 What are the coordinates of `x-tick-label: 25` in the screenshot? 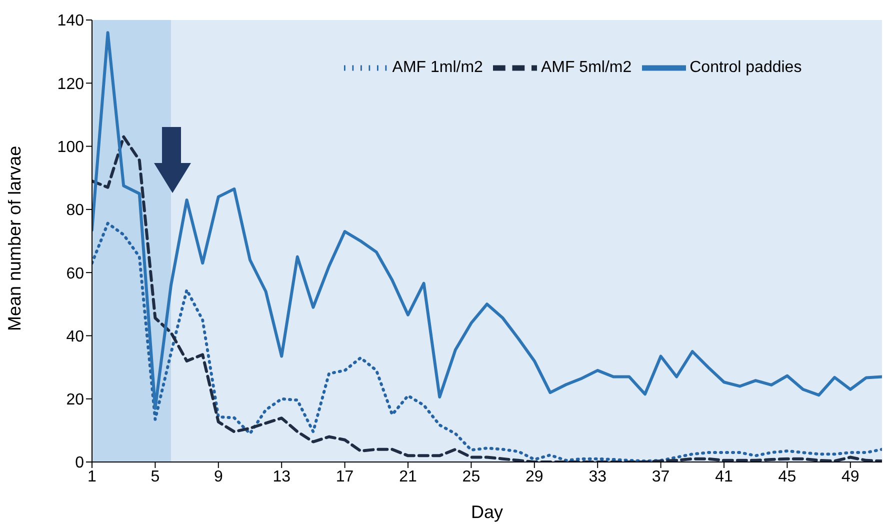 It's located at (471, 477).